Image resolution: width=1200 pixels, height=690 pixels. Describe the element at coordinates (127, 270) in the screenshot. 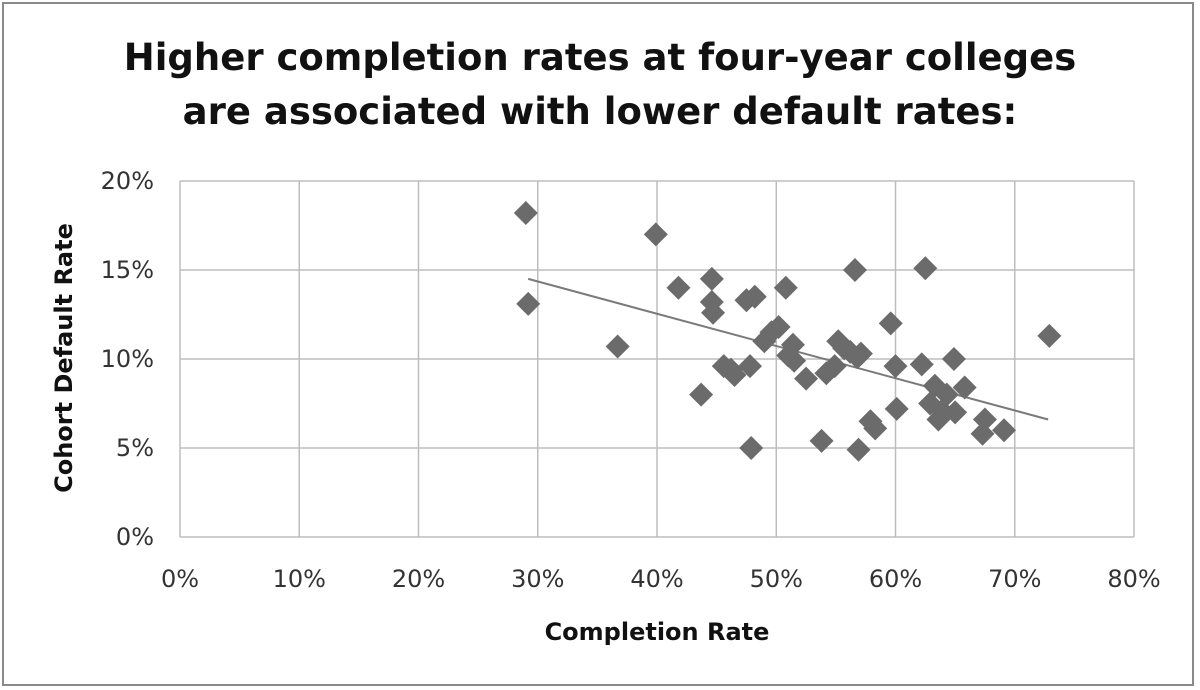

I see `y-tick-label: 15%` at that location.